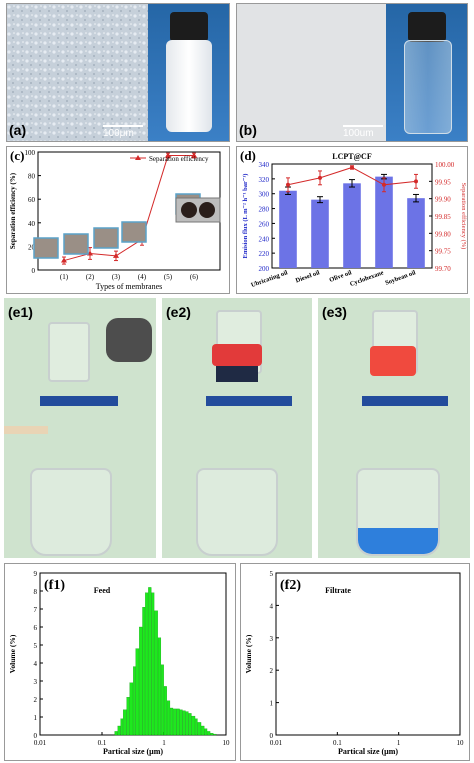 Image resolution: width=474 pixels, height=763 pixels. Describe the element at coordinates (17, 155) in the screenshot. I see `panel-label-c: (c)` at that location.